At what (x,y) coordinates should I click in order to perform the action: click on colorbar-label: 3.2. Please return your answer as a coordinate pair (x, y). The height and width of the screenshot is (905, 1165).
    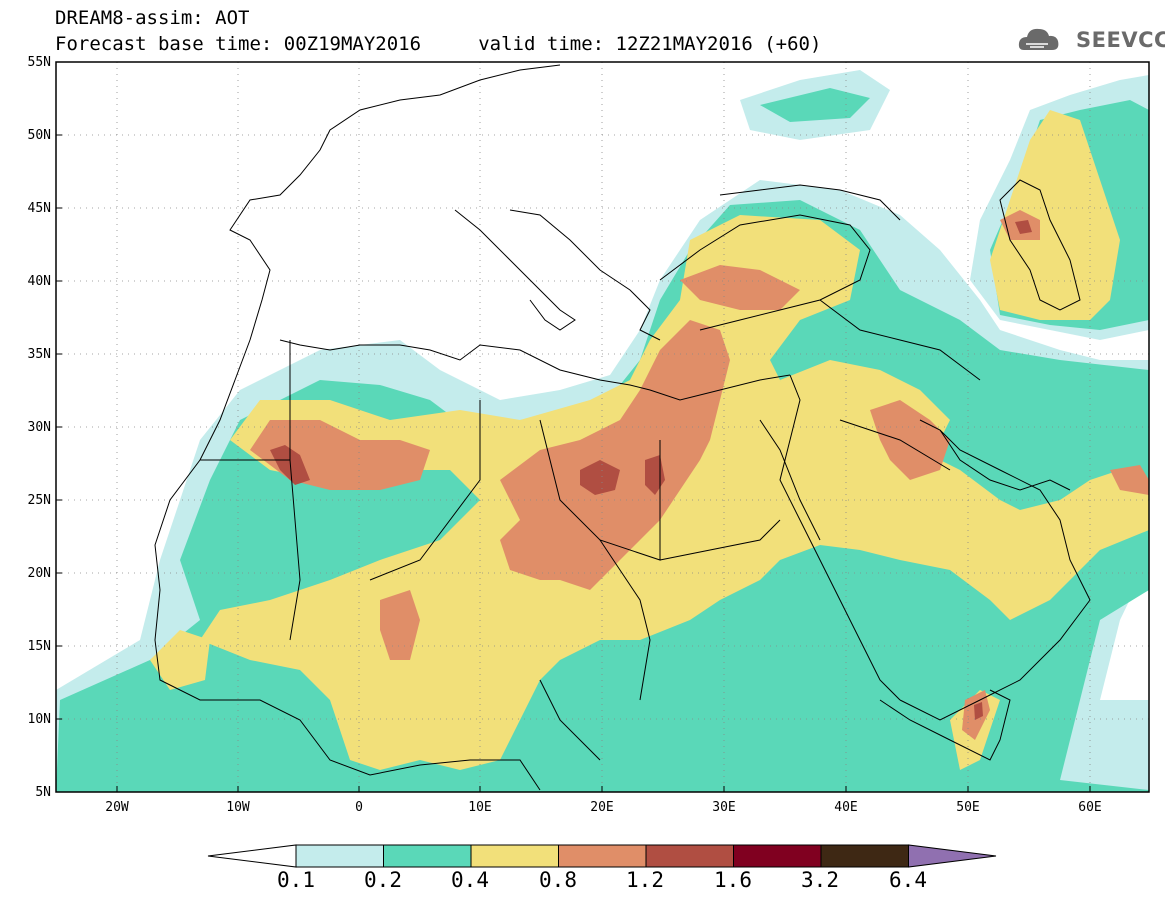
    Looking at the image, I should click on (820, 880).